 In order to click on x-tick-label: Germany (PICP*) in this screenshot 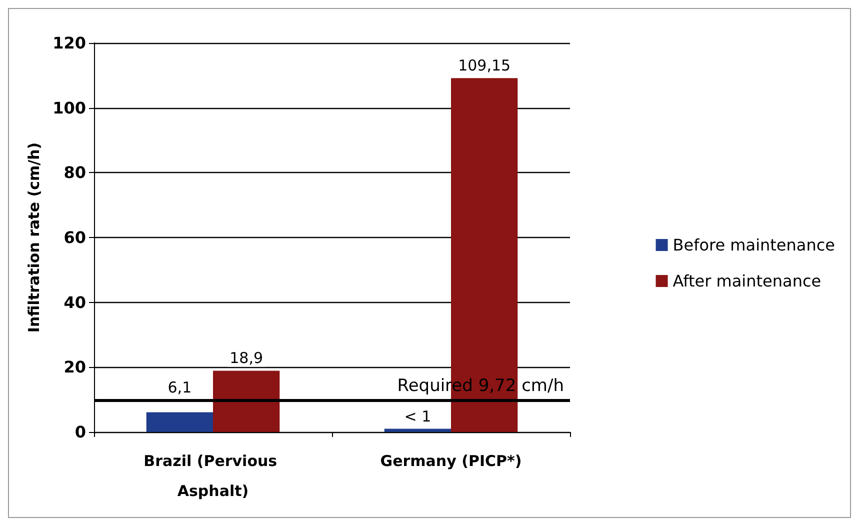, I will do `click(451, 461)`.